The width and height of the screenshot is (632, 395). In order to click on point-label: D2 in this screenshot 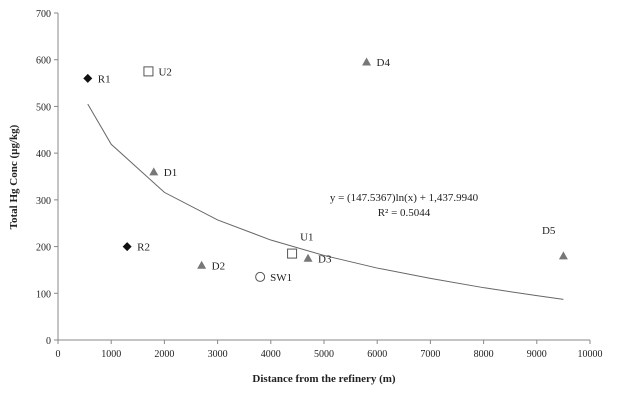, I will do `click(218, 266)`.